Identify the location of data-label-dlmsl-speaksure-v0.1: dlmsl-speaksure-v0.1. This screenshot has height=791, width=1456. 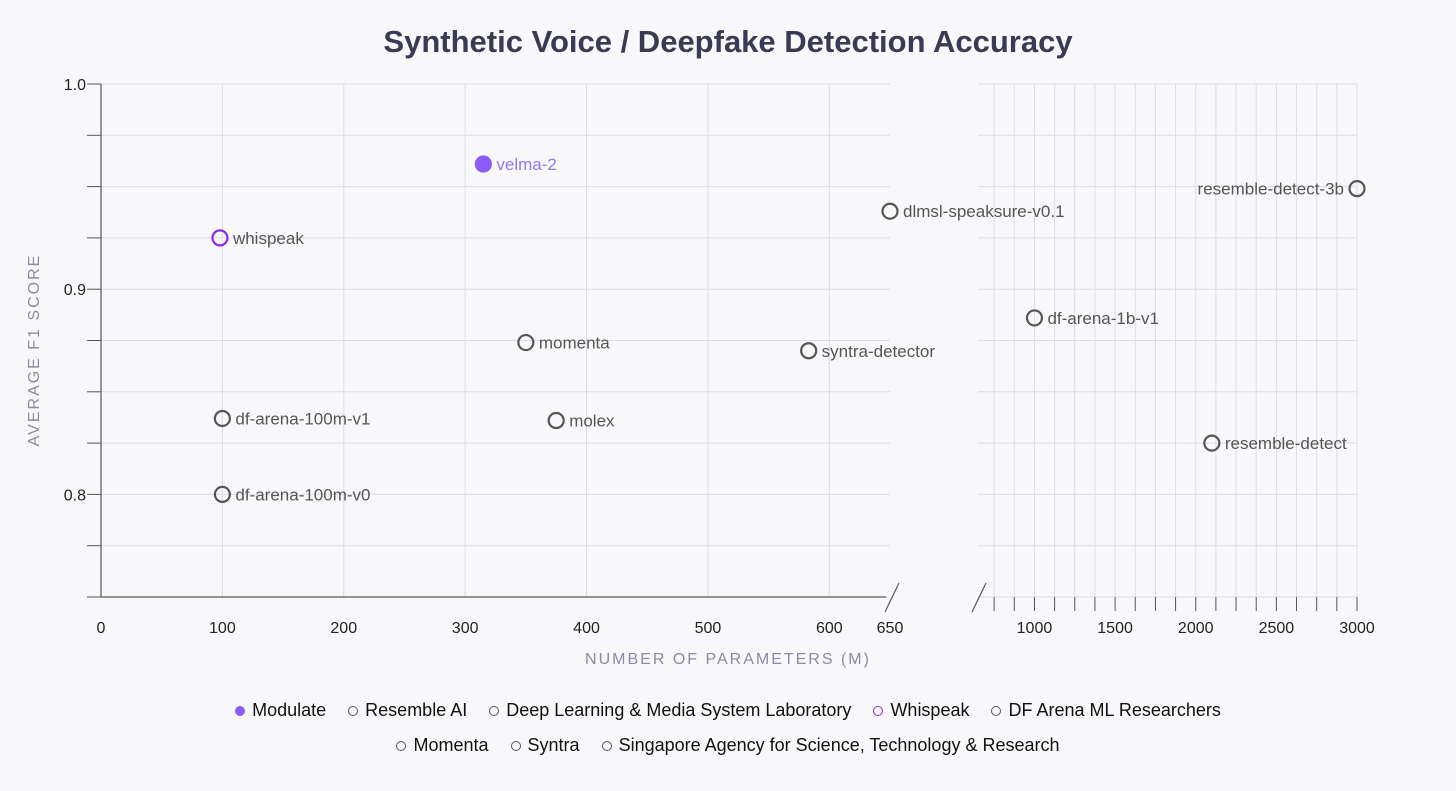
(984, 211).